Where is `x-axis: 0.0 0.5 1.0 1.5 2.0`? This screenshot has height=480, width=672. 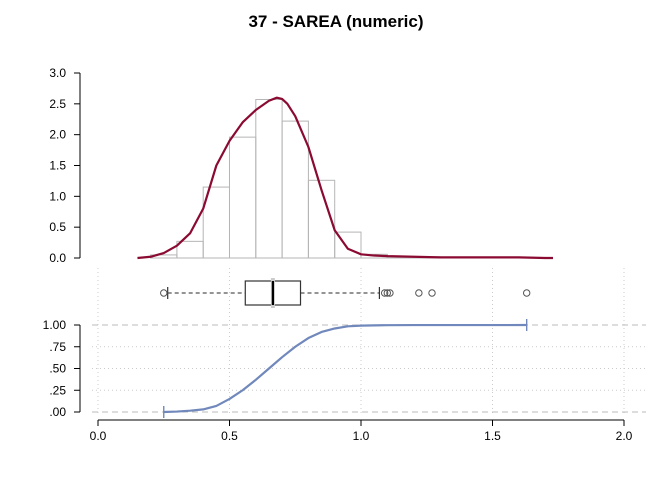
x-axis: 0.0 0.5 1.0 1.5 2.0 is located at coordinates (361, 431).